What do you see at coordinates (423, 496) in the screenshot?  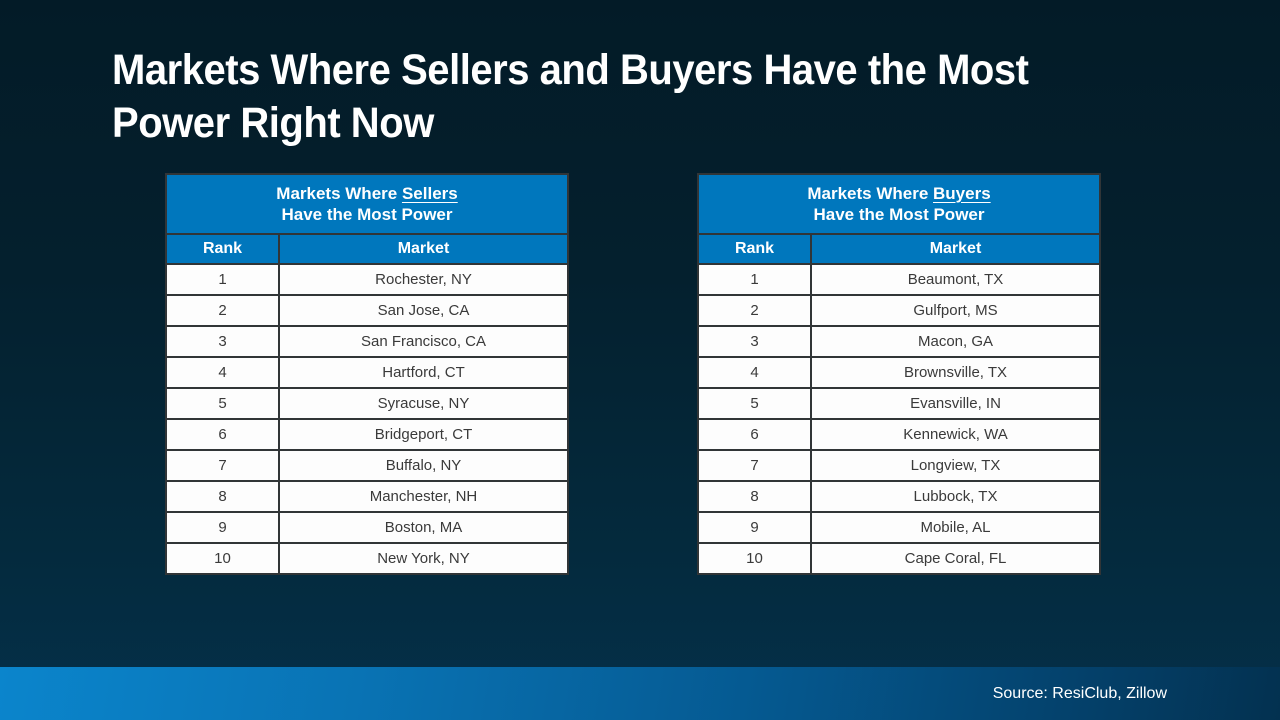 I see `market-cell: Manchester, NH` at bounding box center [423, 496].